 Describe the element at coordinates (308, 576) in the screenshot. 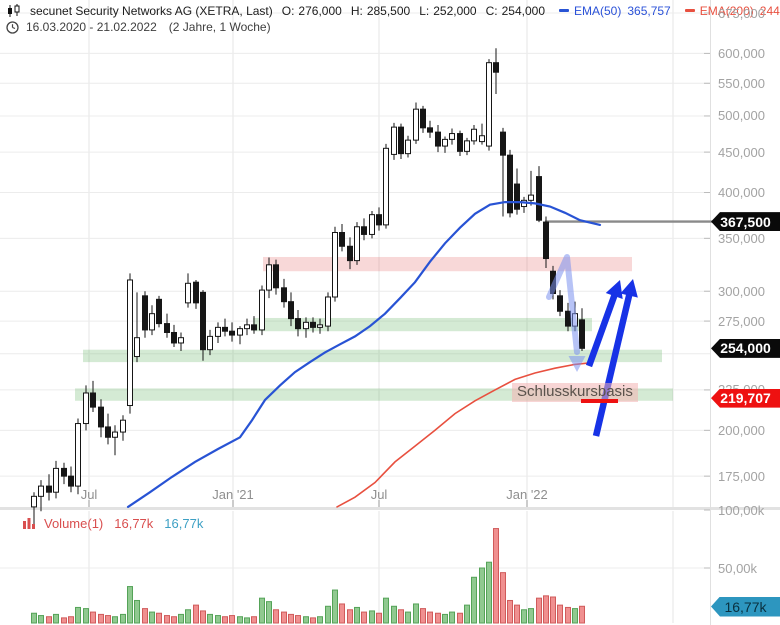

I see `volume-bars` at that location.